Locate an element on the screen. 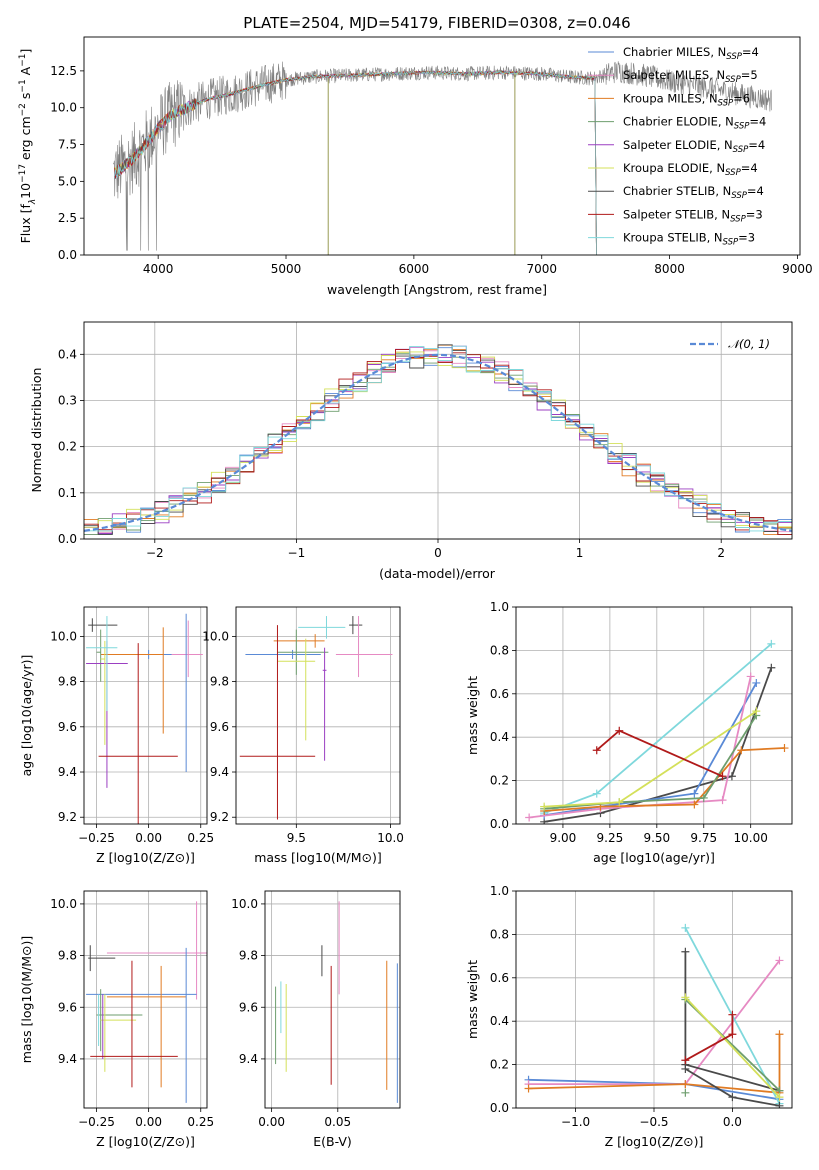 This screenshot has height=1170, width=819. y-axis-label: mass weight is located at coordinates (472, 715).